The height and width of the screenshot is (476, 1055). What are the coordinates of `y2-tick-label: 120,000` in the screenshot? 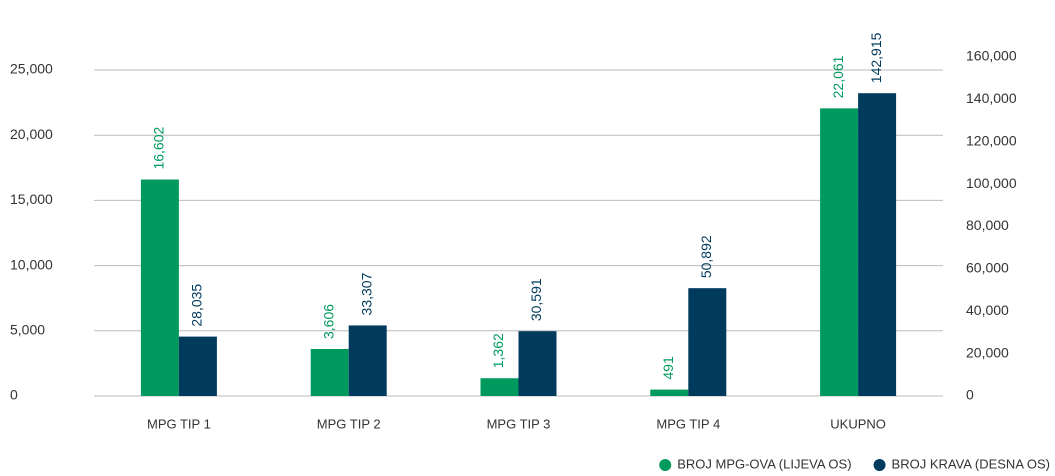 It's located at (991, 140).